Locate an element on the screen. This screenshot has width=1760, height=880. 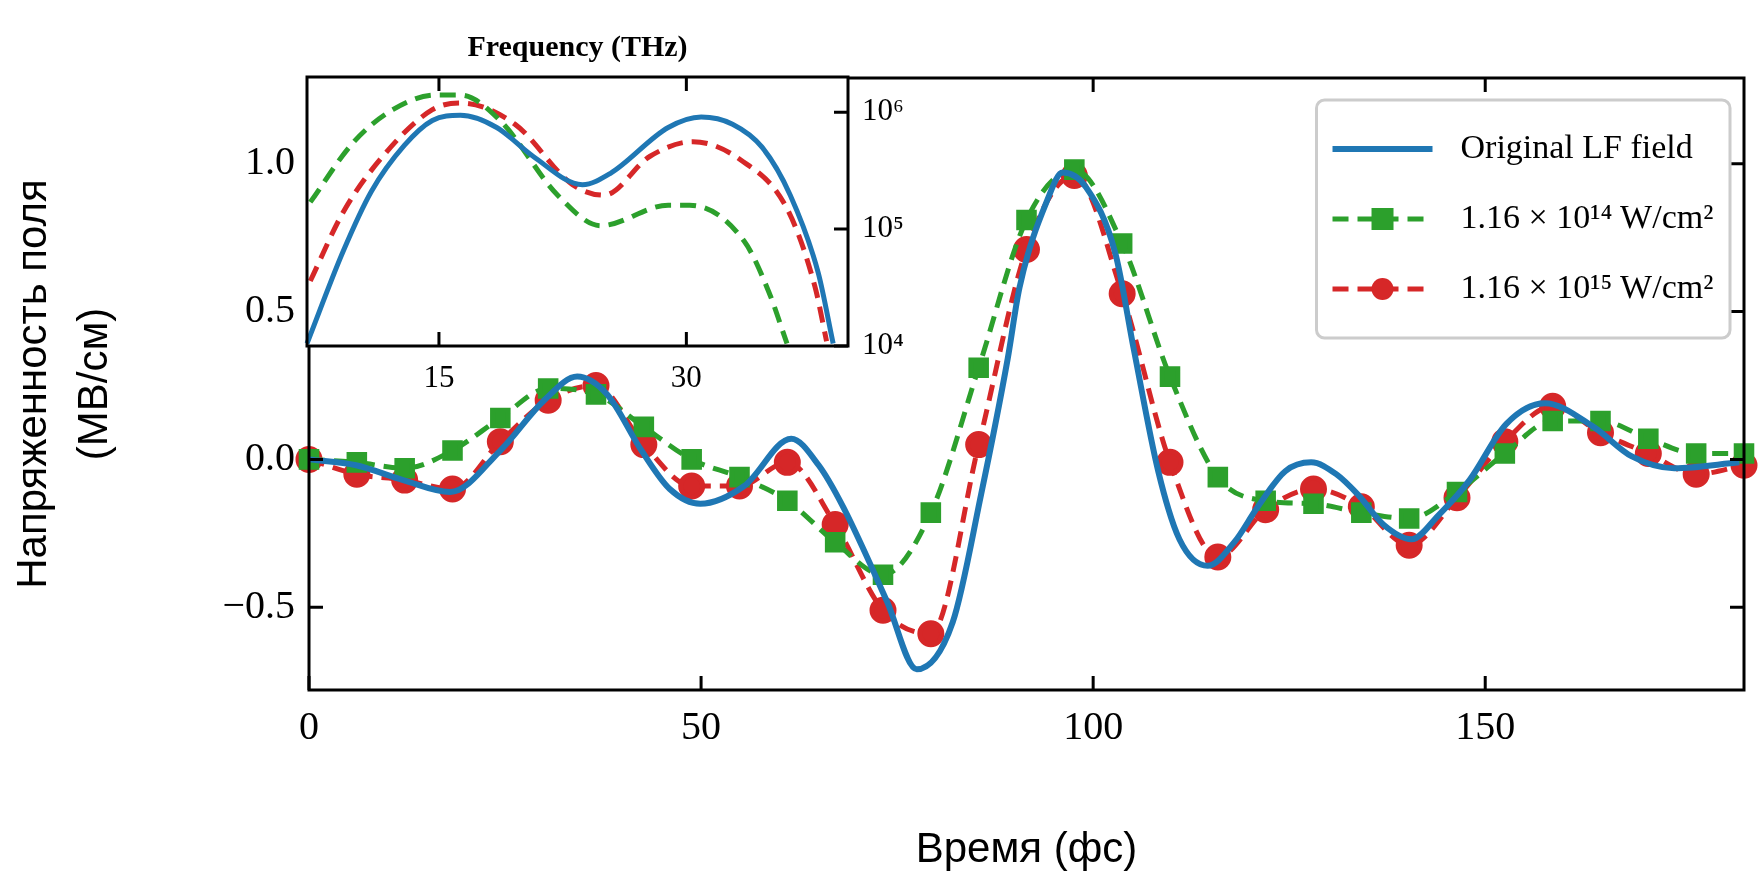
x-axis-title: Frequency (THz) is located at coordinates (577, 45).